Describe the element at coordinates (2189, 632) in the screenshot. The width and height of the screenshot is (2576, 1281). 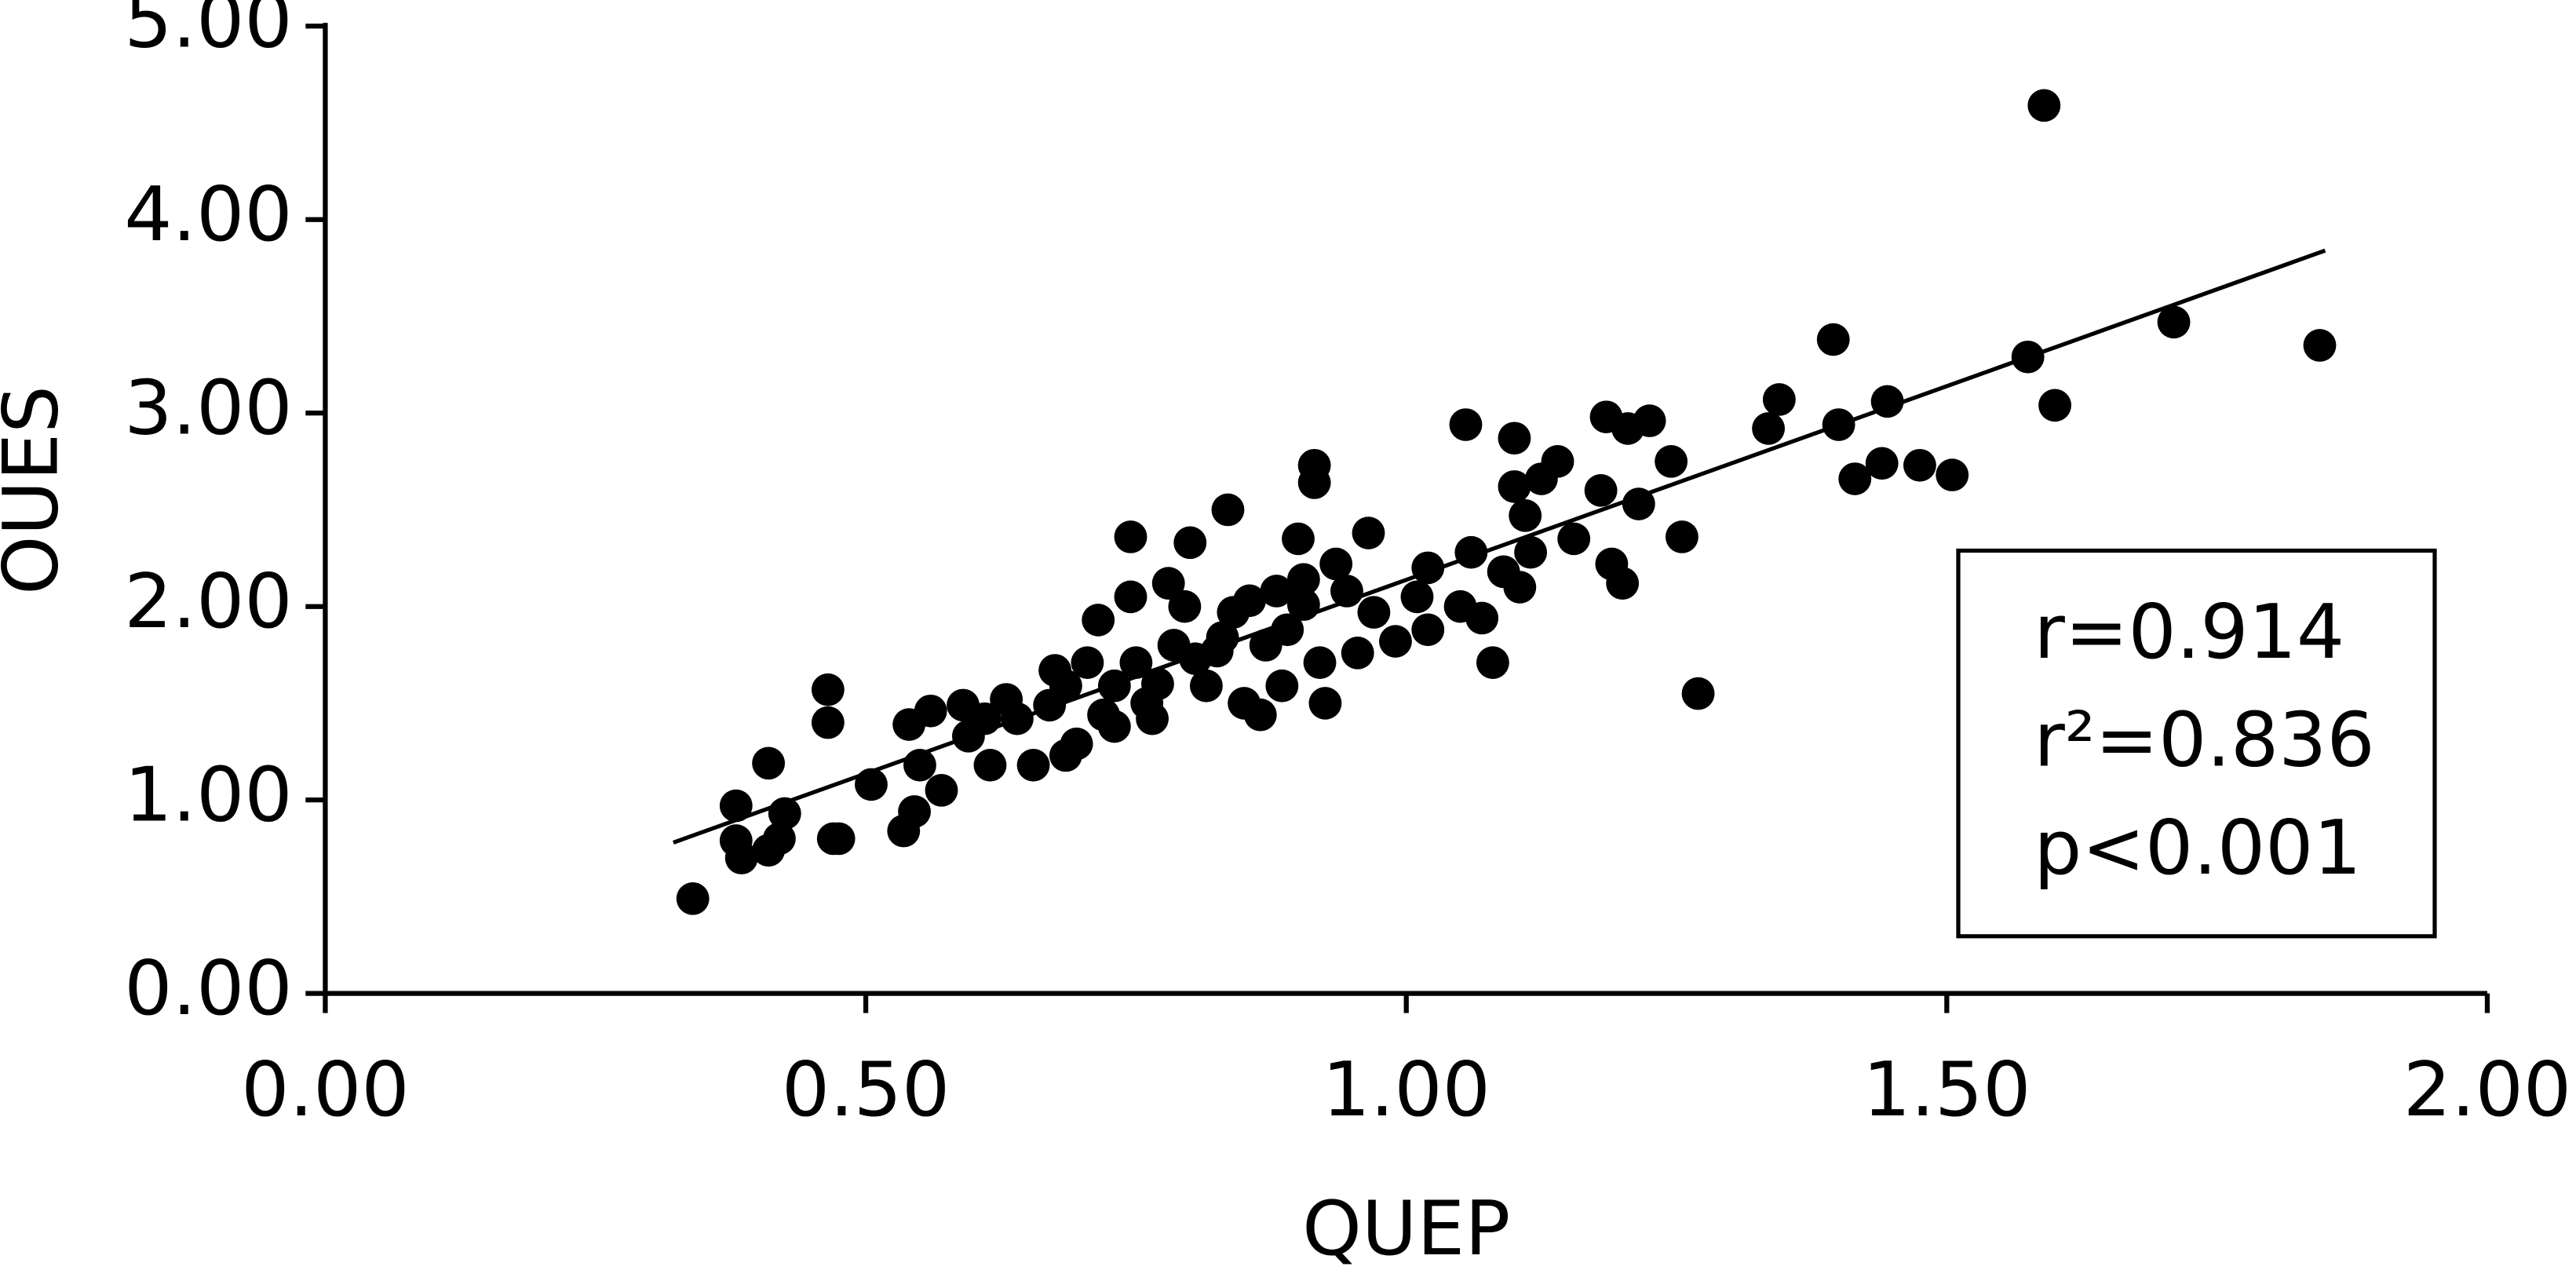
I see `annotation: r=0.914` at that location.